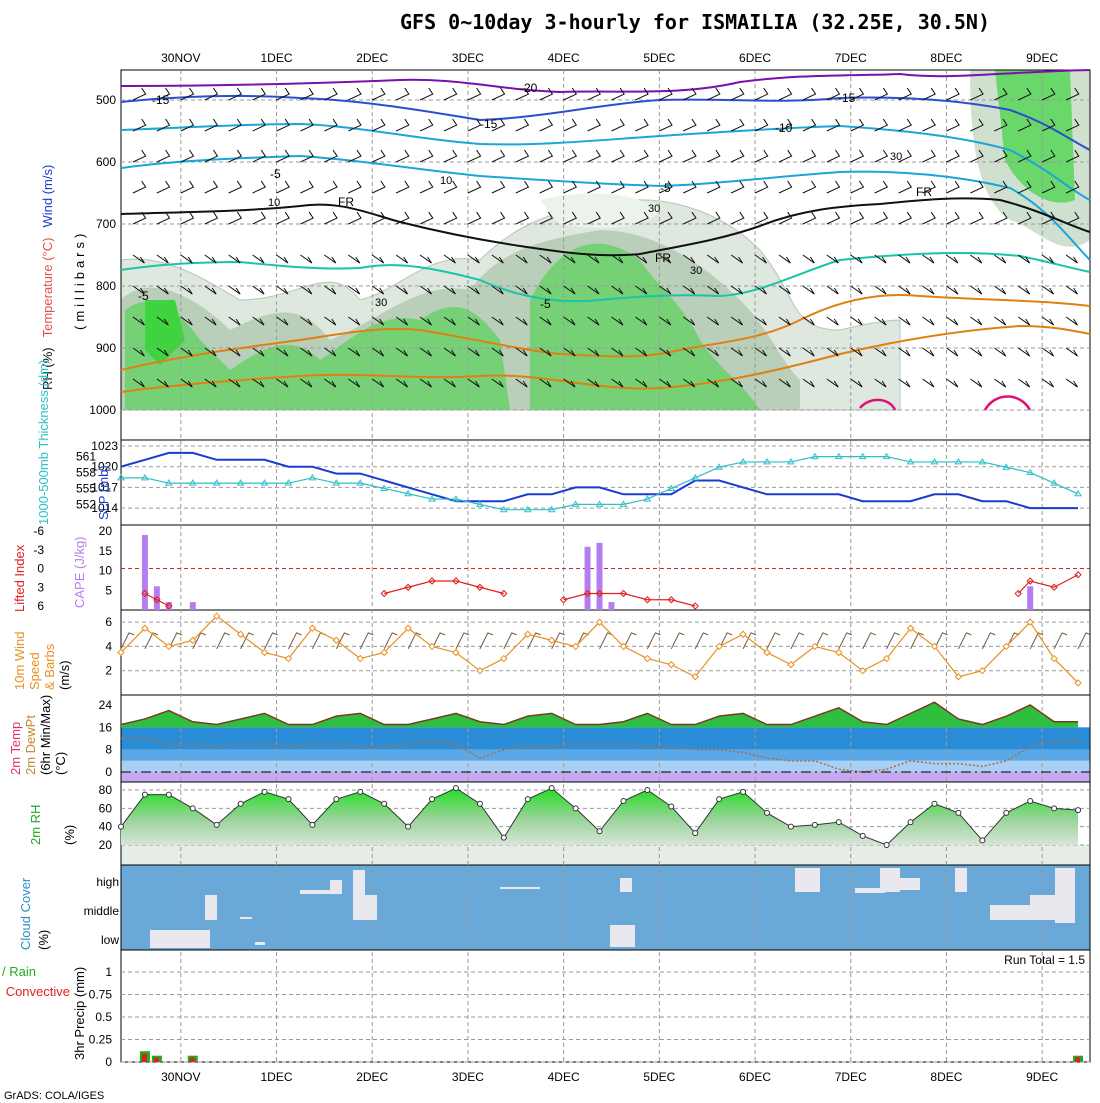 The height and width of the screenshot is (1103, 1100). Describe the element at coordinates (86, 488) in the screenshot. I see `thickness-tick-label: 555` at that location.